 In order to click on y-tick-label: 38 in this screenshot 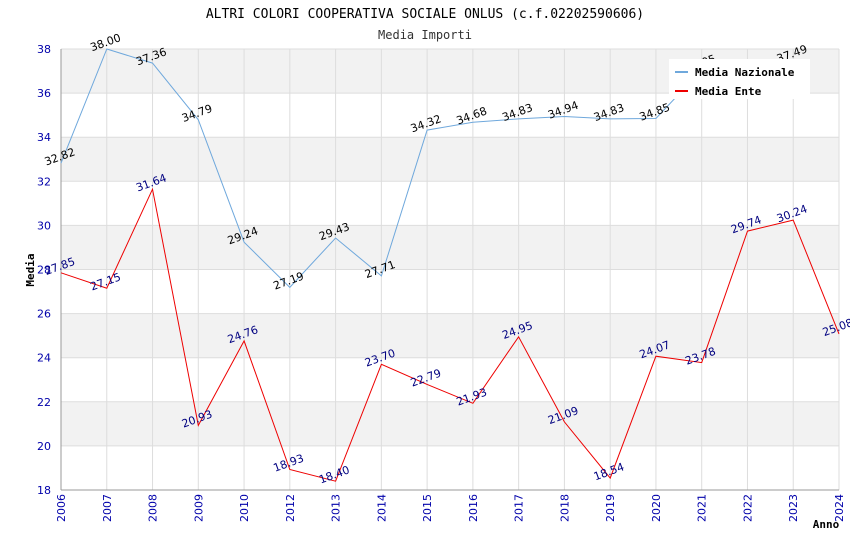, I will do `click(44, 49)`.